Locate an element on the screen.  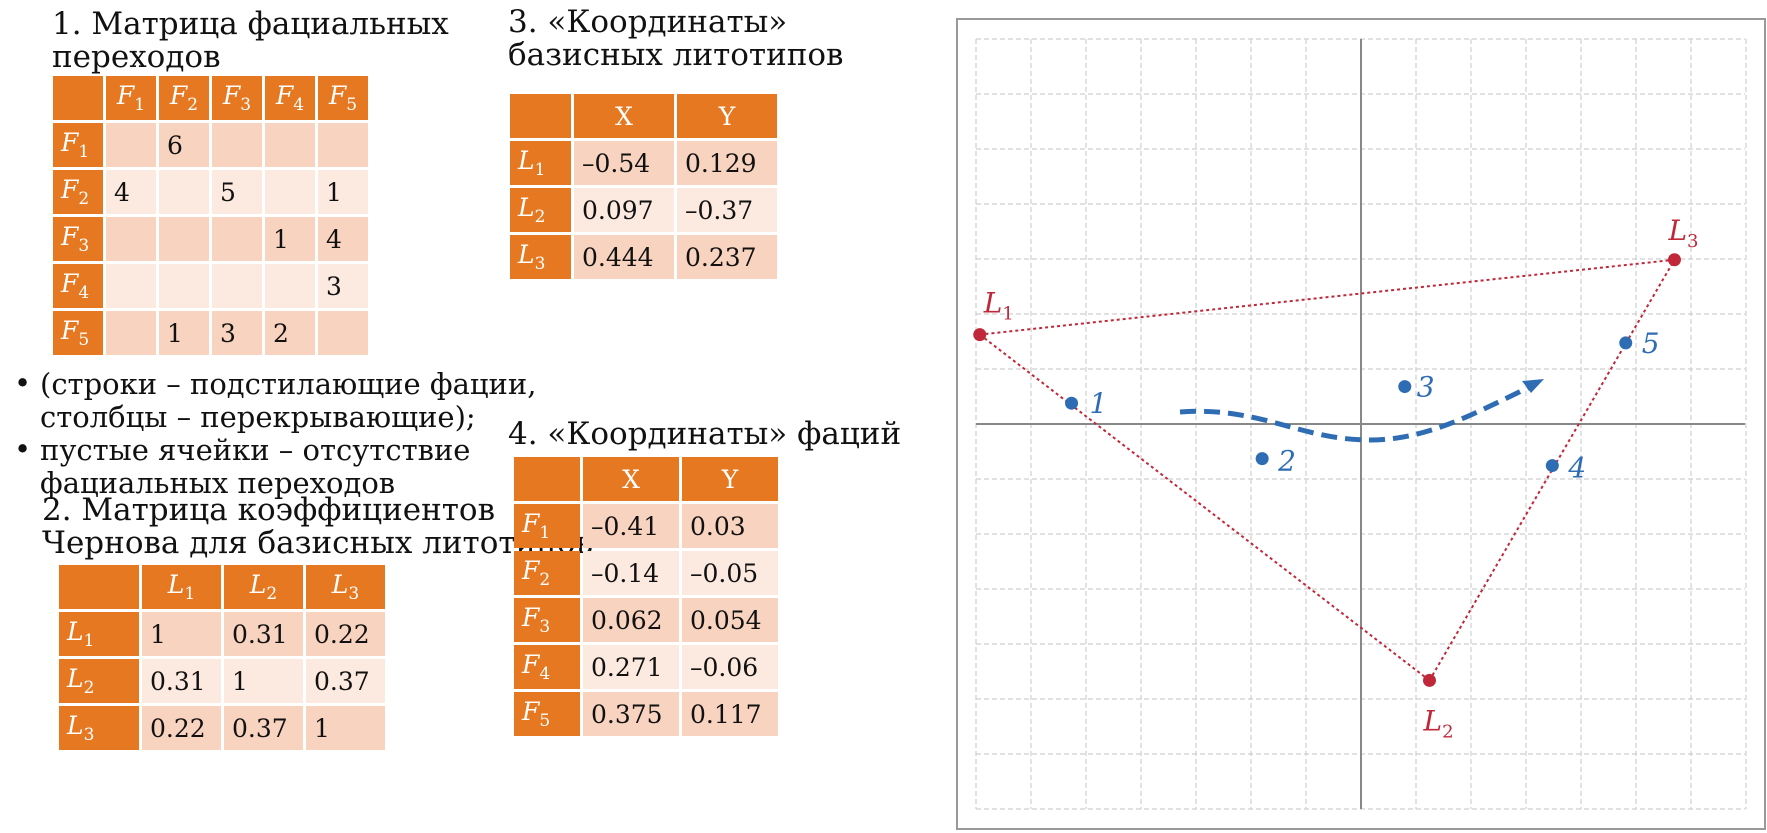
table-cell: 0.054 is located at coordinates (730, 620).